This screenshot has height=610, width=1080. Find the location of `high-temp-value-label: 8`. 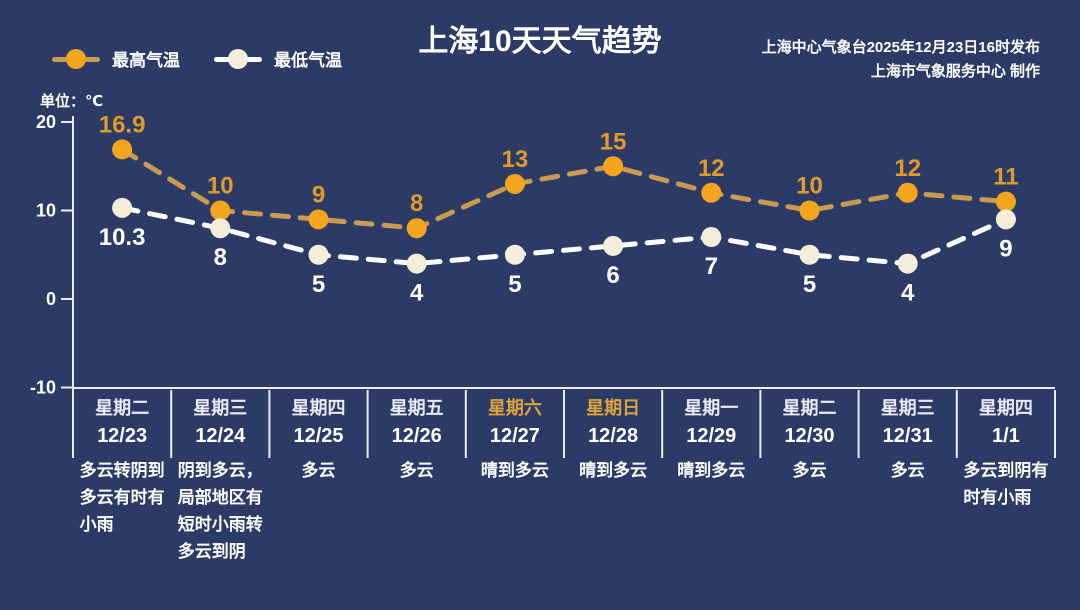

high-temp-value-label: 8 is located at coordinates (416, 203).